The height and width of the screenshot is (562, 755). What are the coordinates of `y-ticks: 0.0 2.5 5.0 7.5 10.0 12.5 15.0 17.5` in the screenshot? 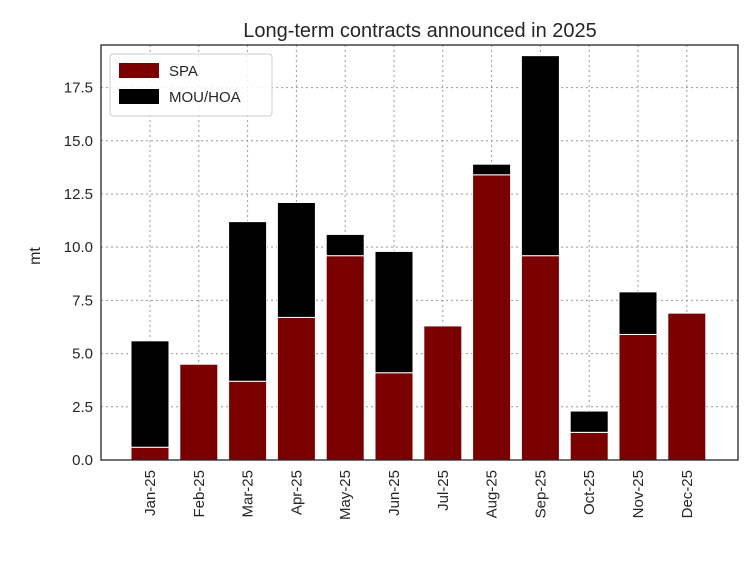 It's located at (78, 274).